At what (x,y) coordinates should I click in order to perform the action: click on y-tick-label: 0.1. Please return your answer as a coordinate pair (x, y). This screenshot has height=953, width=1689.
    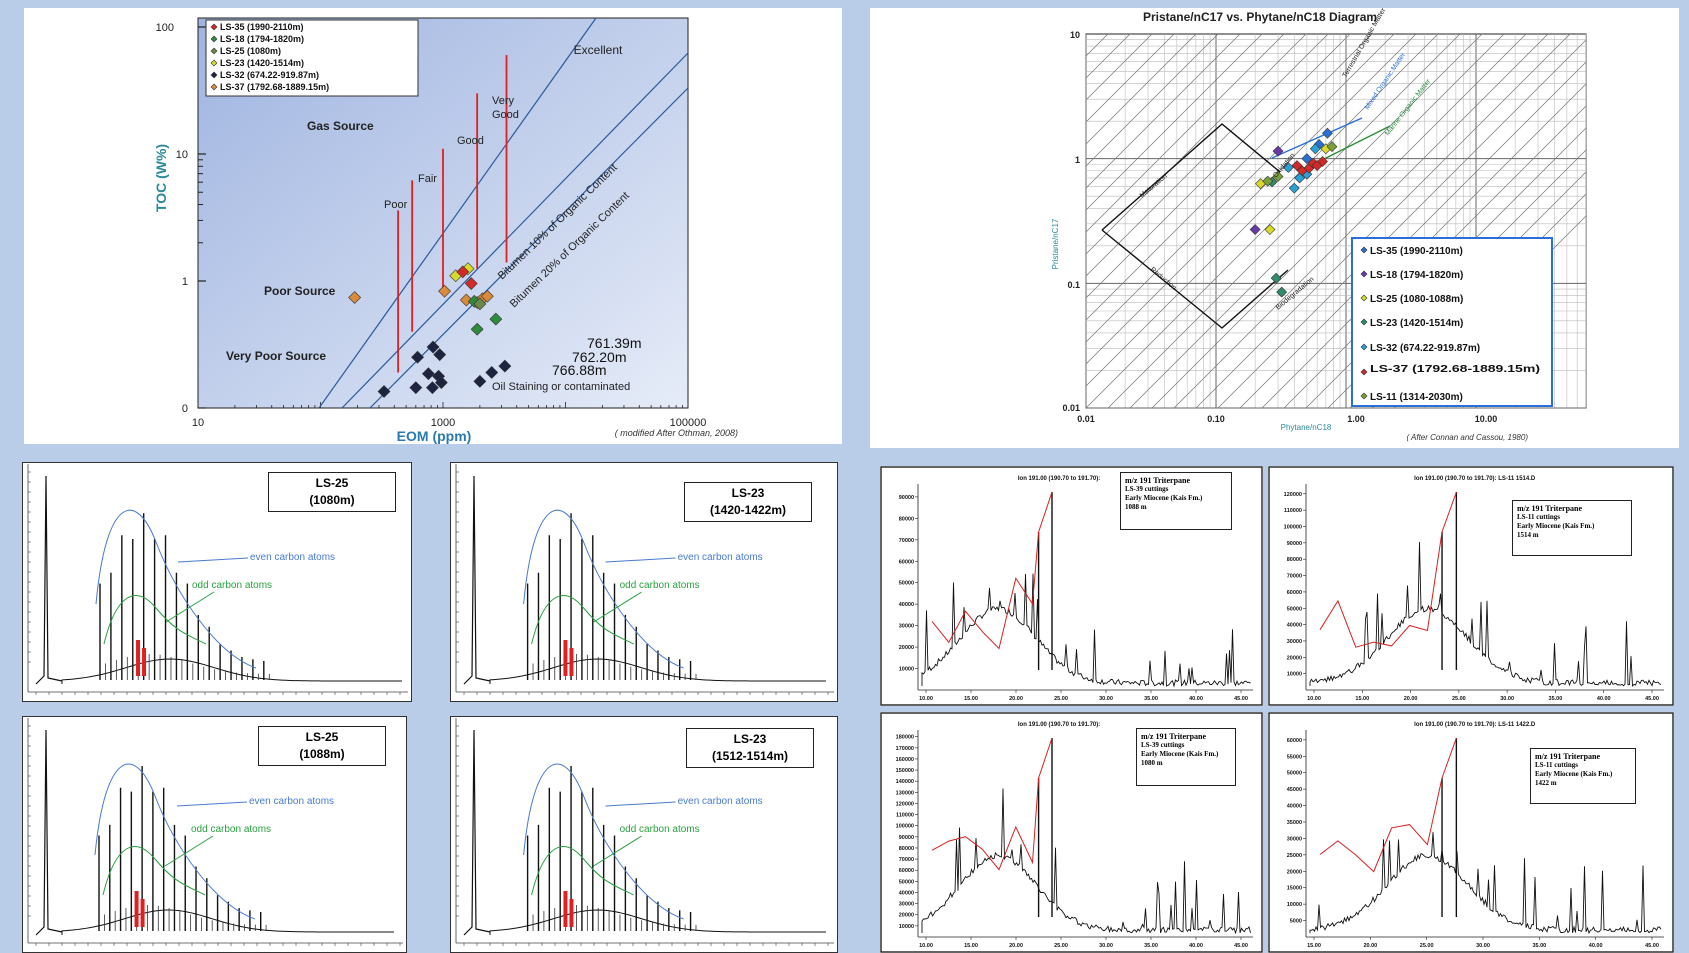
    Looking at the image, I should click on (1073, 285).